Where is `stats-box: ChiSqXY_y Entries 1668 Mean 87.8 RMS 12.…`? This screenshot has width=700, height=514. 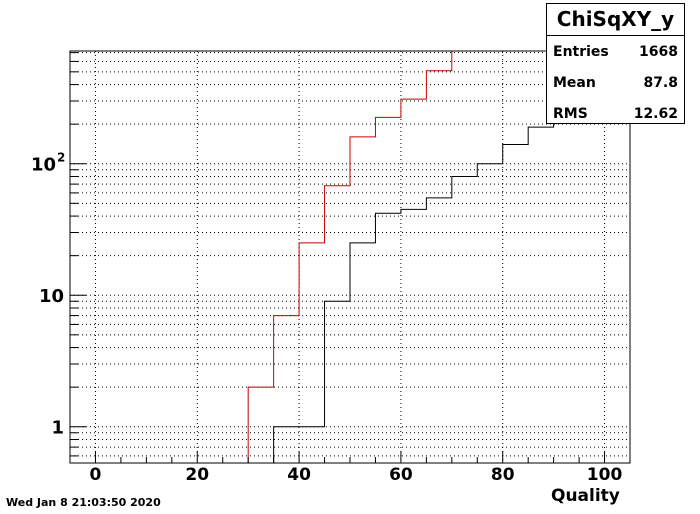 stats-box: ChiSqXY_y Entries 1668 Mean 87.8 RMS 12.… is located at coordinates (615, 63).